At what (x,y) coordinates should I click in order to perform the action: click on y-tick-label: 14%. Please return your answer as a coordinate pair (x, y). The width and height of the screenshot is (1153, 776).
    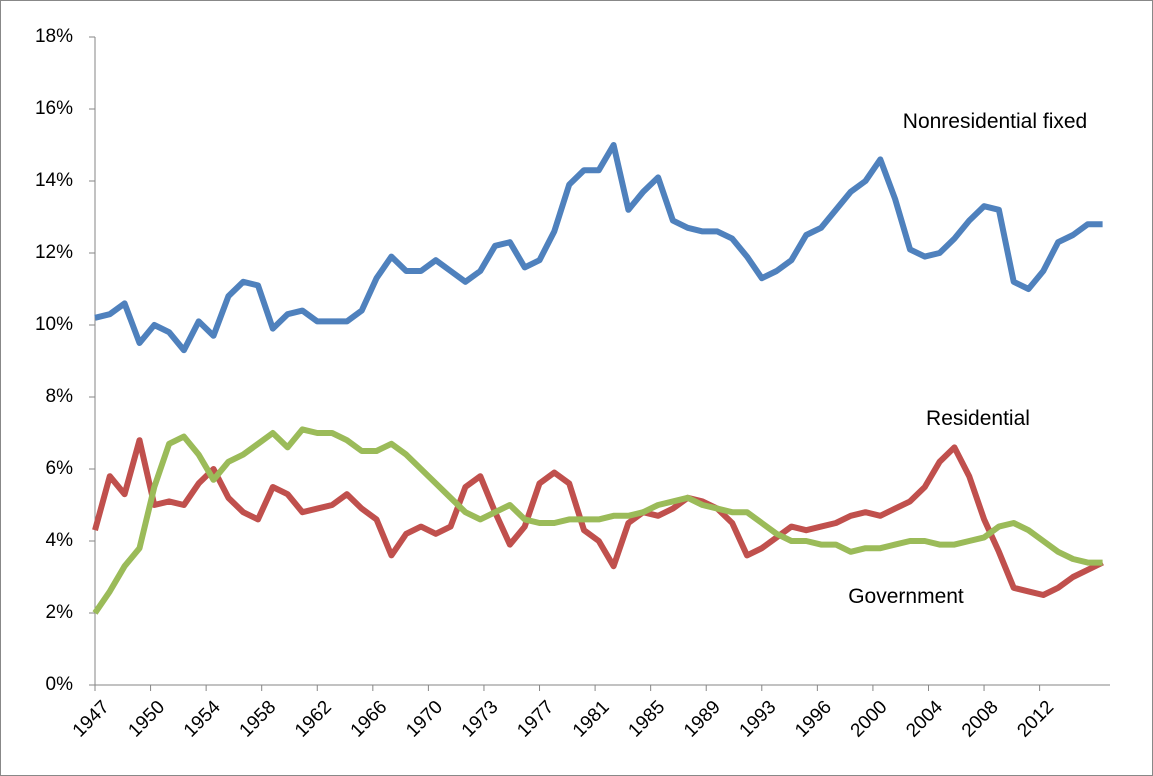
    Looking at the image, I should click on (54, 180).